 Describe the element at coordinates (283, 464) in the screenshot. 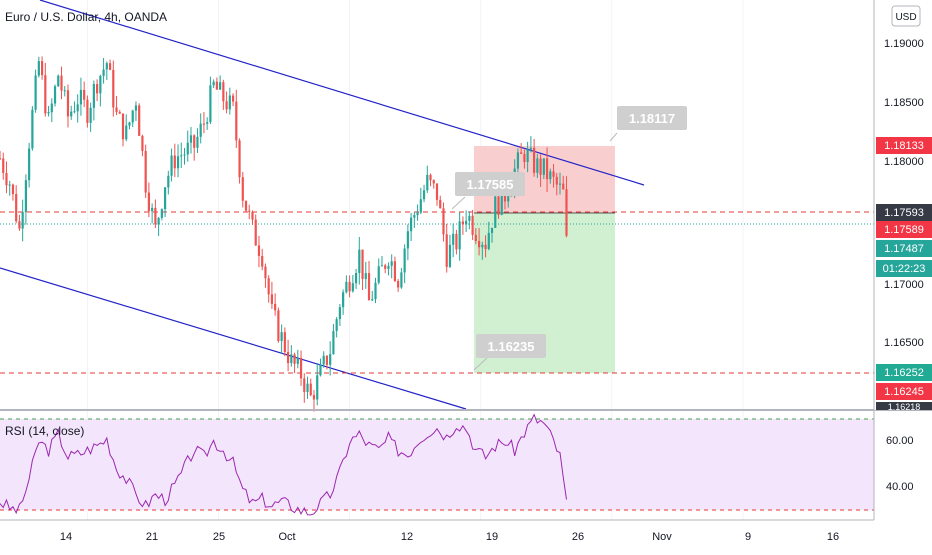

I see `rsi-line` at that location.